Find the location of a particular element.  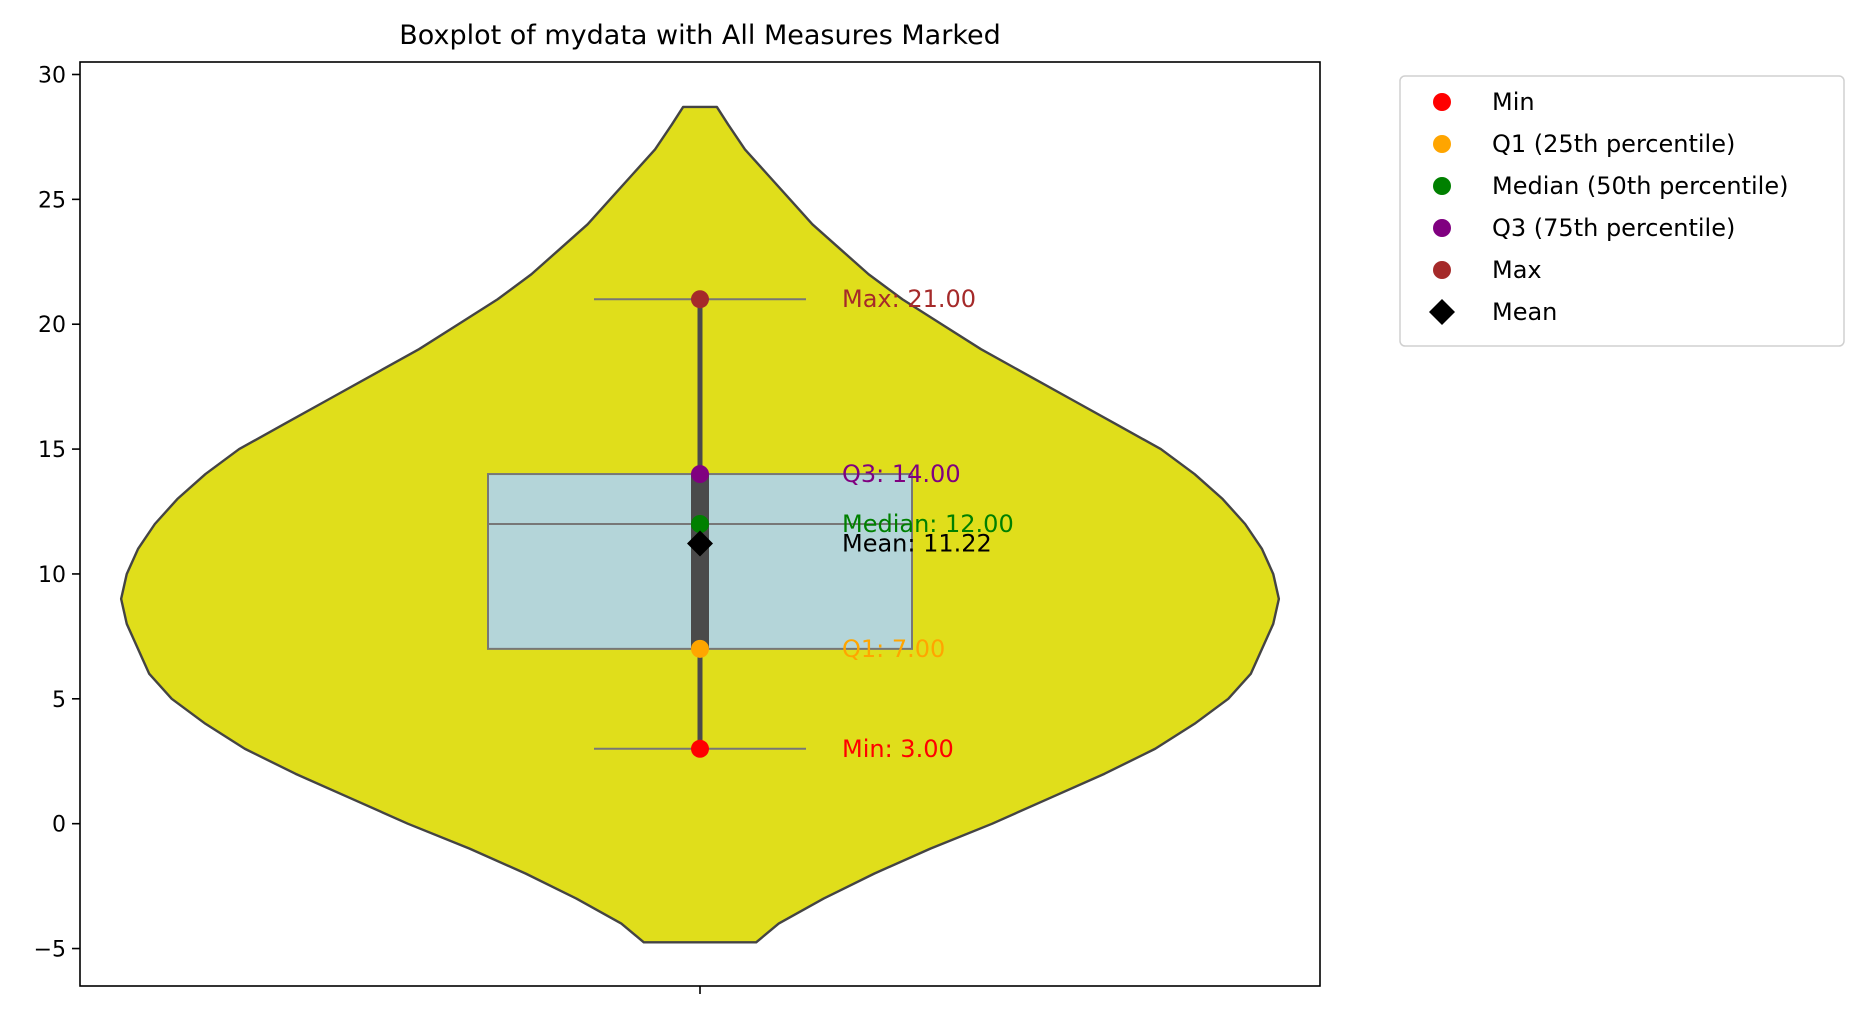

point-q1 is located at coordinates (700, 648).